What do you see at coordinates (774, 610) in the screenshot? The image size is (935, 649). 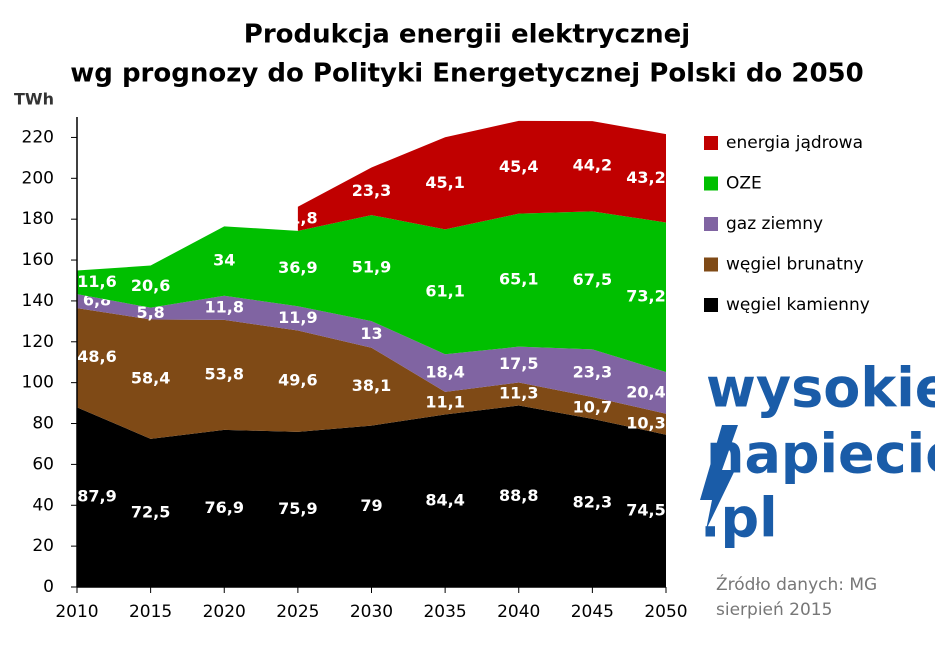 I see `source-note: sierpień 2015` at bounding box center [774, 610].